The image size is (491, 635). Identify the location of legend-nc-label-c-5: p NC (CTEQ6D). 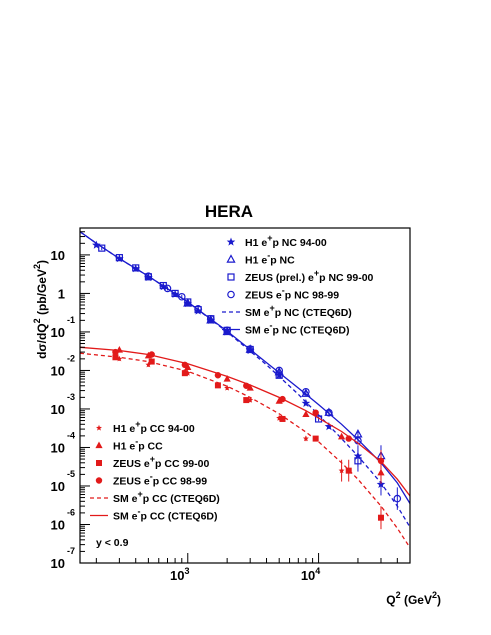
(311, 331).